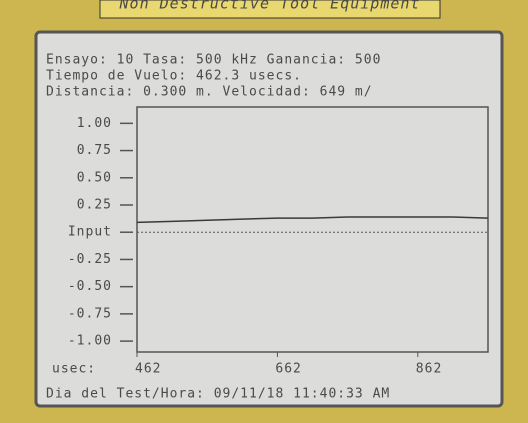  I want to click on label-plate, so click(270, 9).